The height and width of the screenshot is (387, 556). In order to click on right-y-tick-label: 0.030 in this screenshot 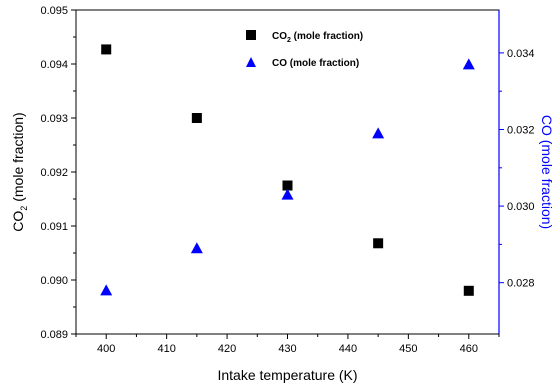, I will do `click(521, 207)`.